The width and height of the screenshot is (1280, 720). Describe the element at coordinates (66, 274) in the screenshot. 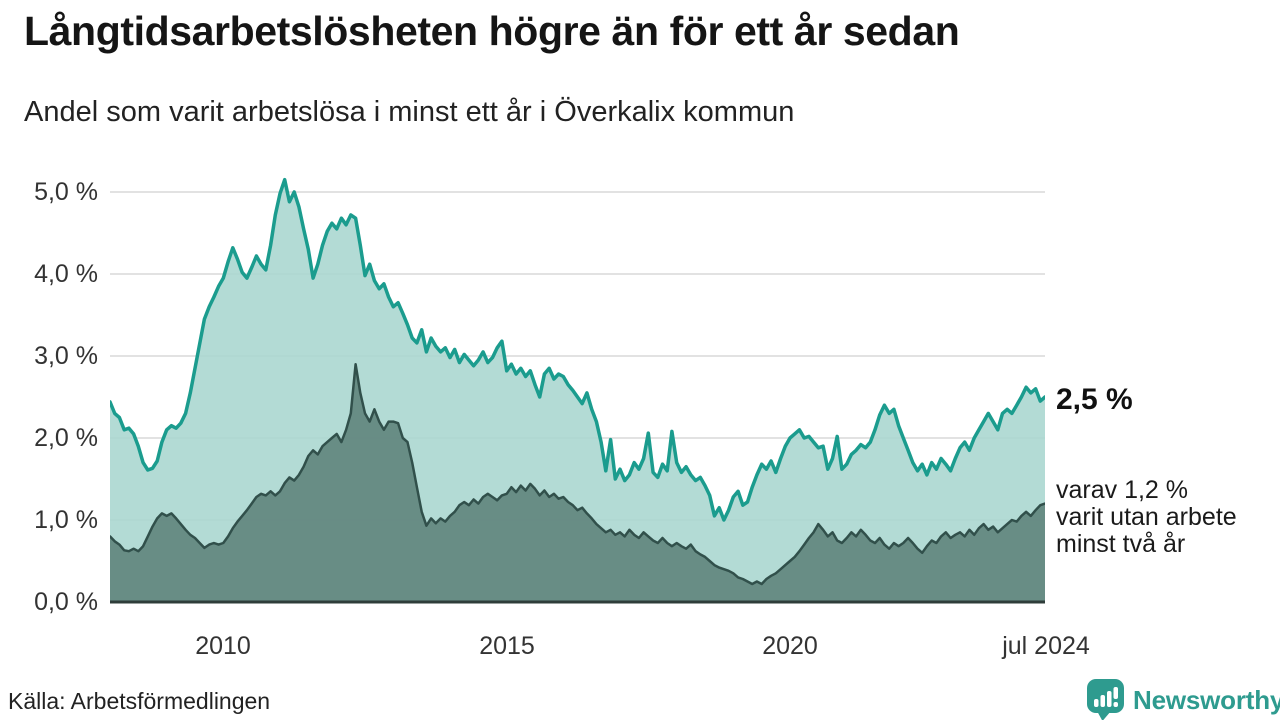

I see `y-axis-tick-label: 4,0 %` at that location.